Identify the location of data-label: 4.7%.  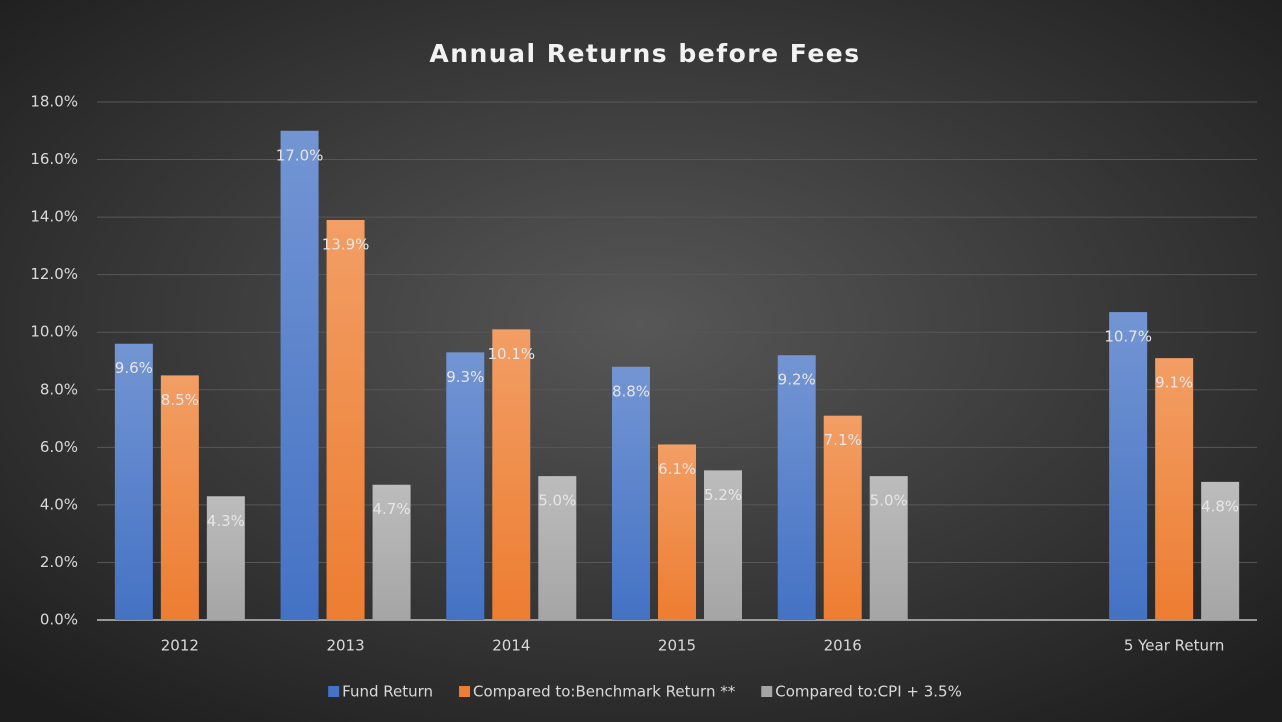
(392, 509).